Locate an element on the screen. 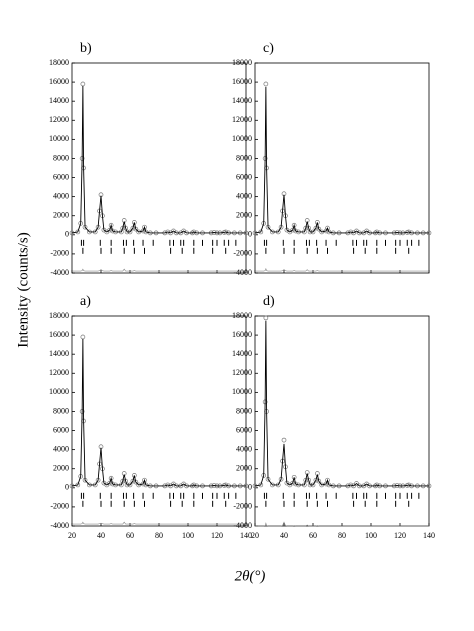  panel-label: c) is located at coordinates (268, 48).